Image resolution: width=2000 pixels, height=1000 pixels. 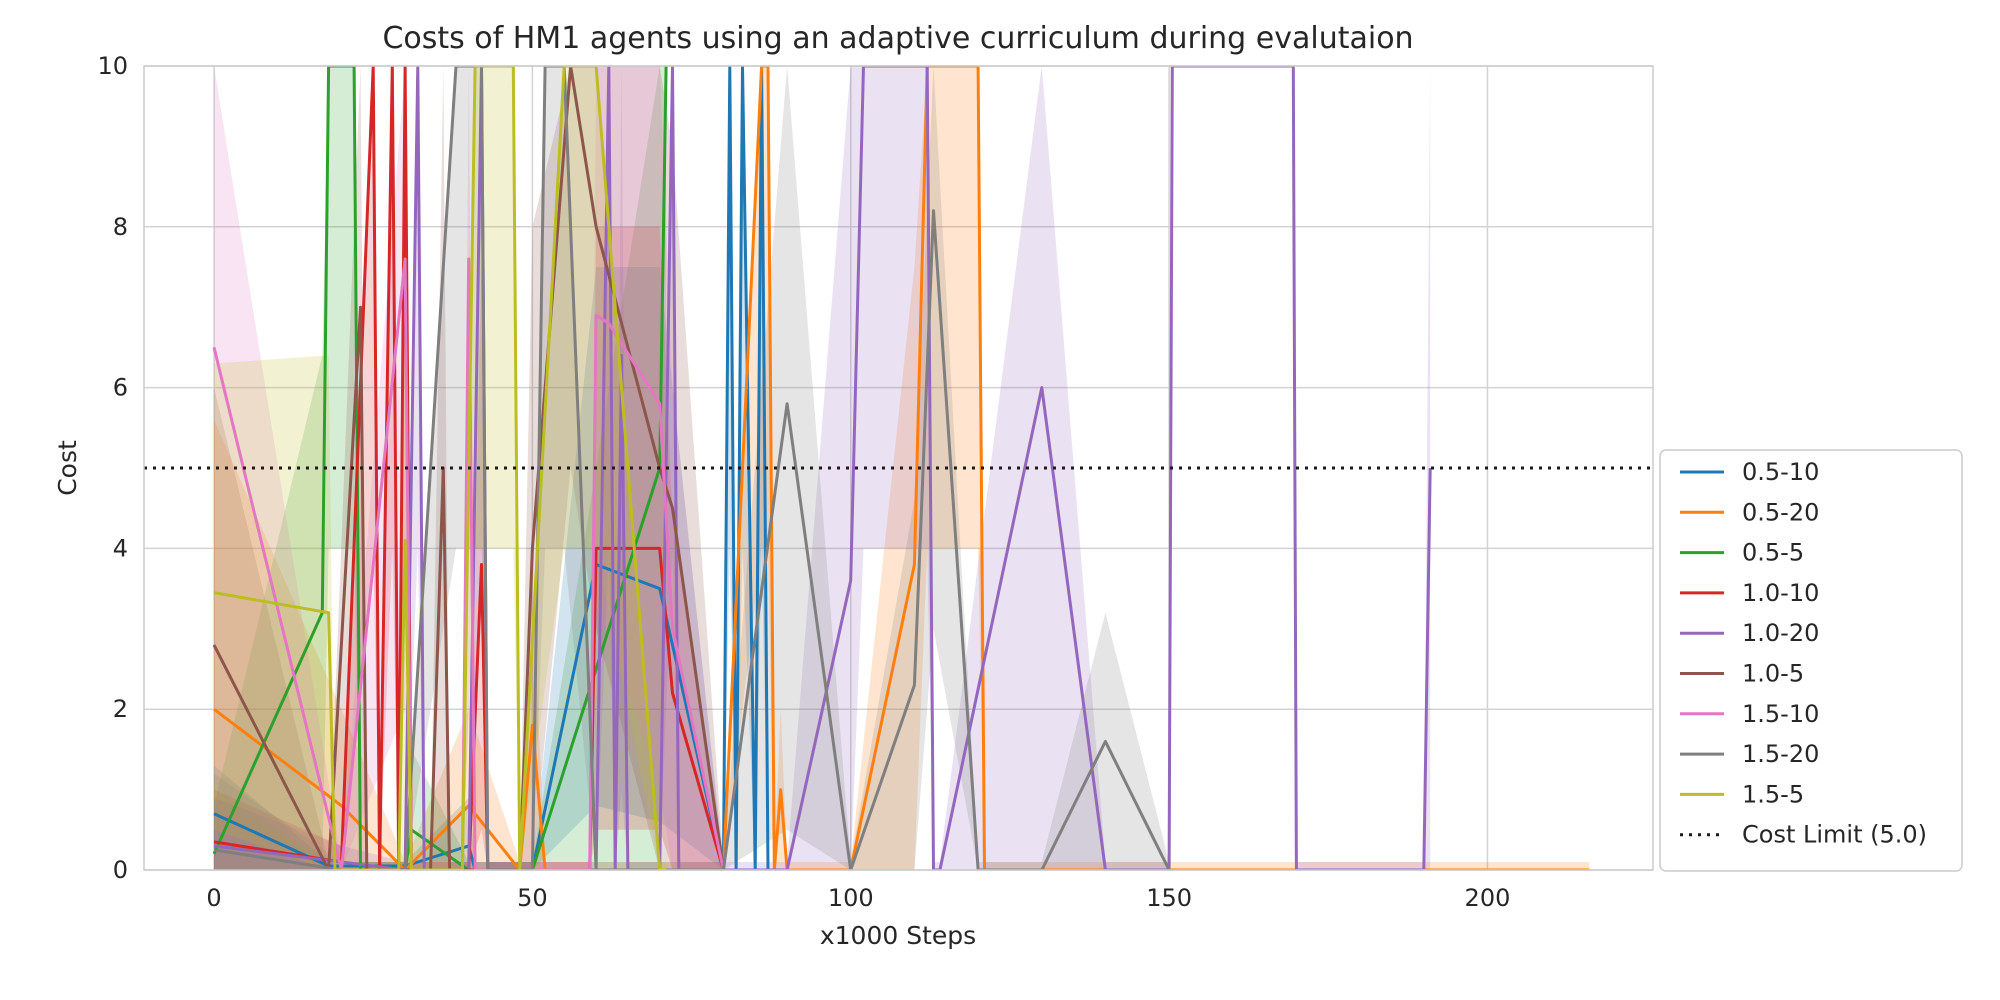 I want to click on y-tick-label: 4, so click(x=120, y=548).